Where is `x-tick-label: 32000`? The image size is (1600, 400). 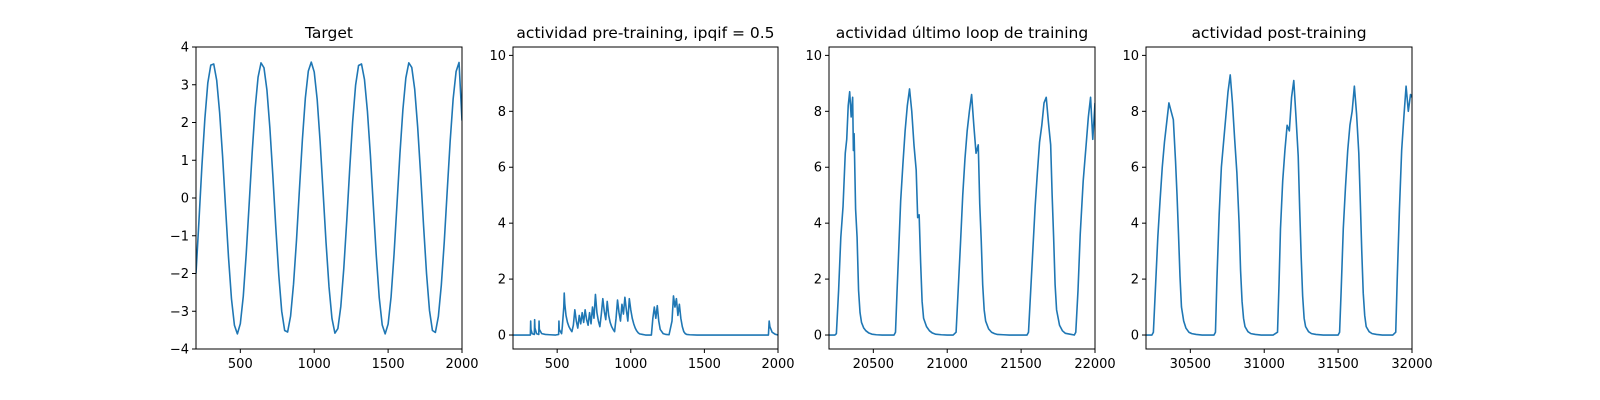 x-tick-label: 32000 is located at coordinates (1411, 364).